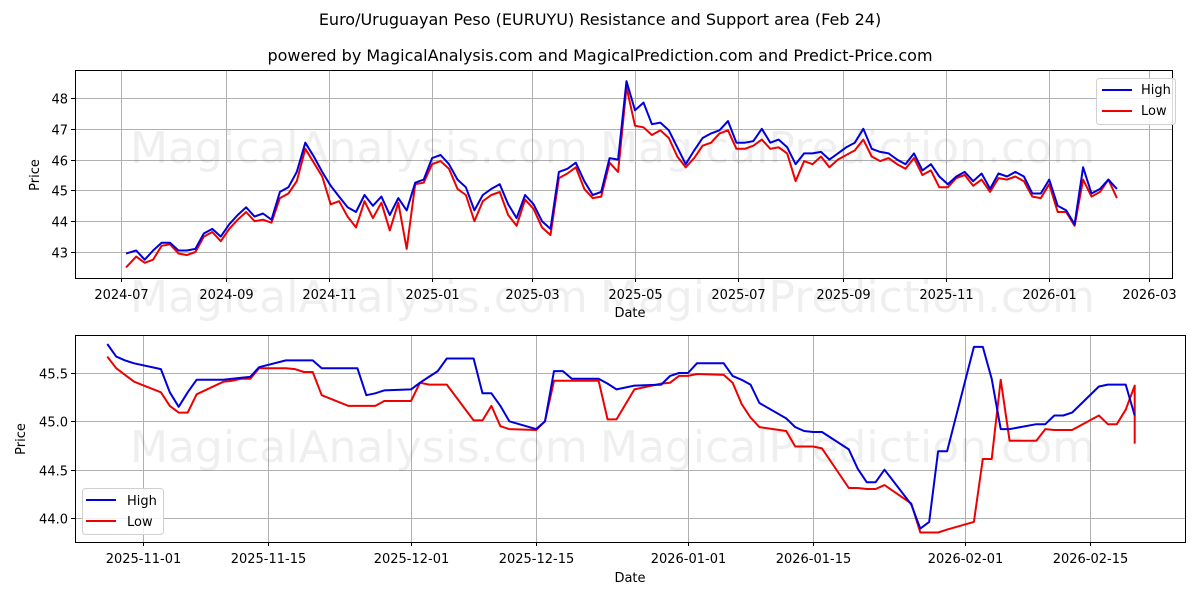  What do you see at coordinates (53, 472) in the screenshot?
I see `y-tick-label: 44.5` at bounding box center [53, 472].